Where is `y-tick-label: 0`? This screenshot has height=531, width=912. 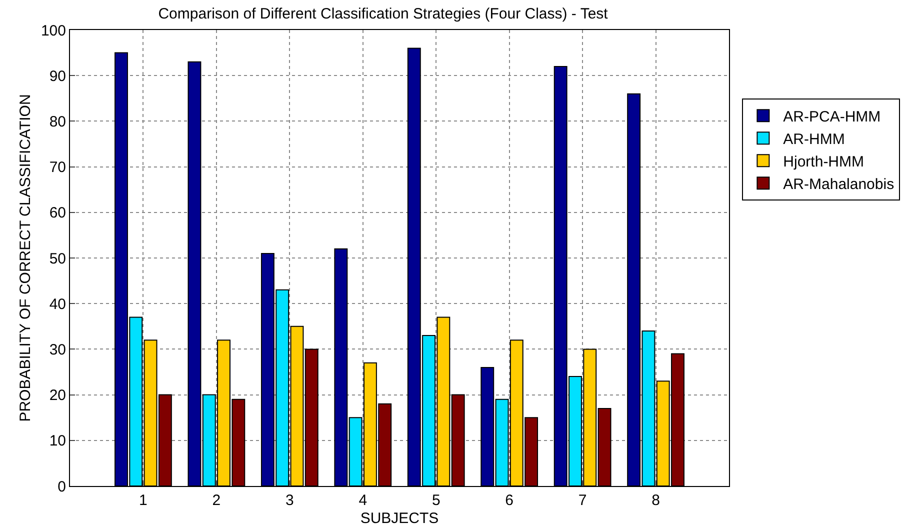 y-tick-label: 0 is located at coordinates (62, 487).